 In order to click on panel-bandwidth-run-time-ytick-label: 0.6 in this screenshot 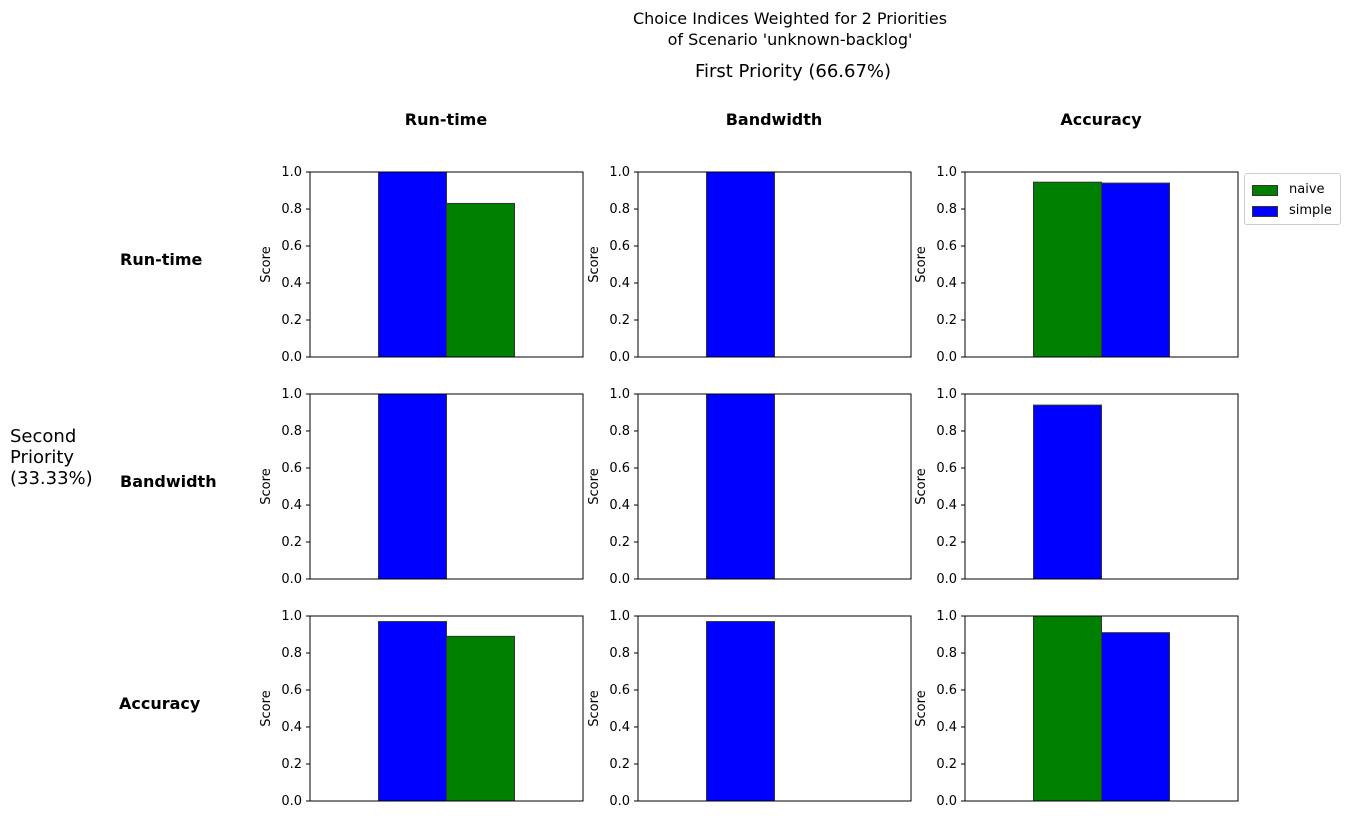, I will do `click(291, 468)`.